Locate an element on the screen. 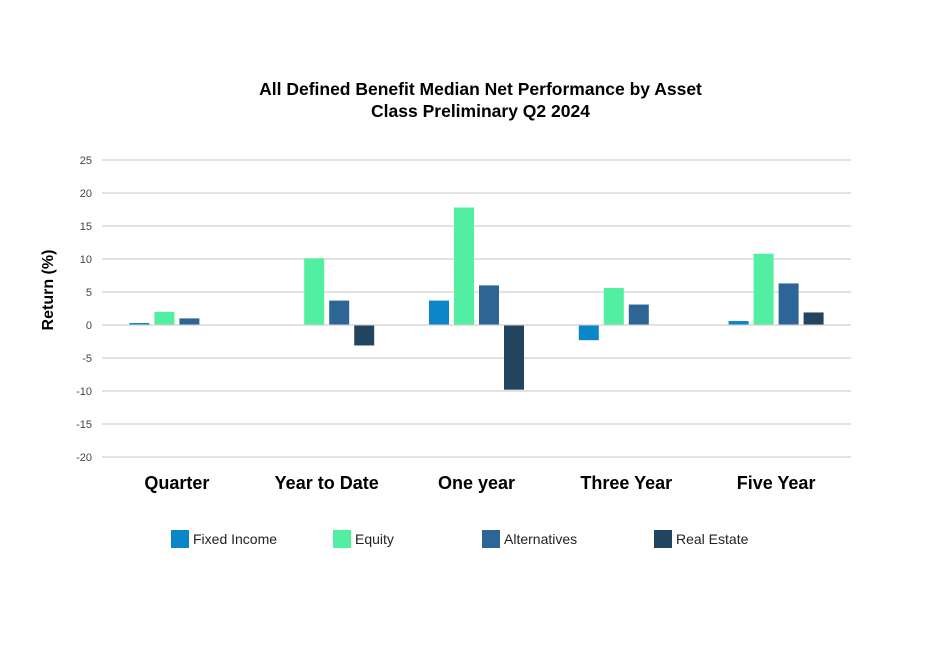 The image size is (925, 650). x-category-label: Quarter is located at coordinates (176, 483).